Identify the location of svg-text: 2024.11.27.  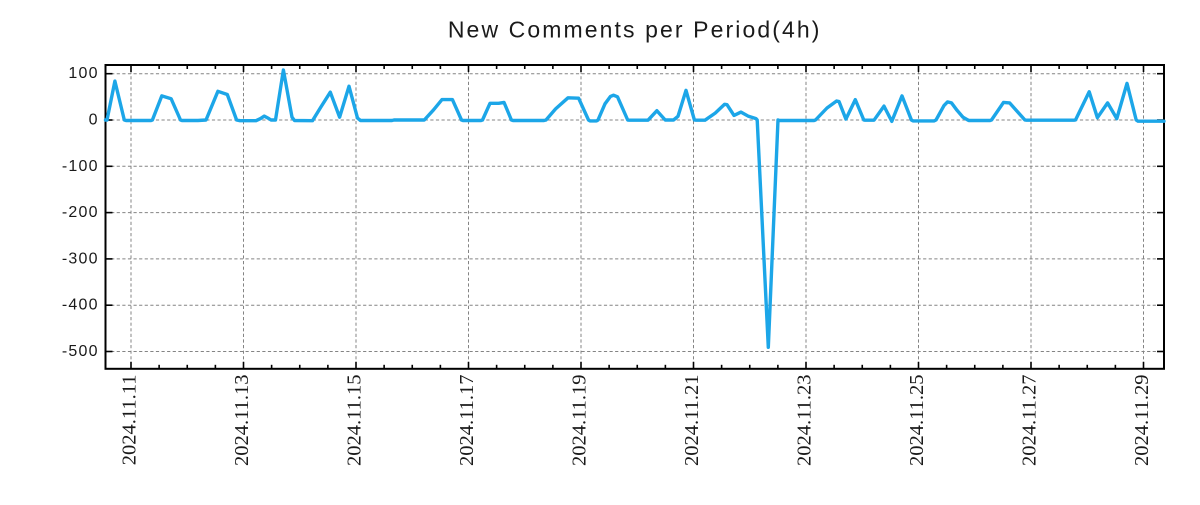
(1030, 421).